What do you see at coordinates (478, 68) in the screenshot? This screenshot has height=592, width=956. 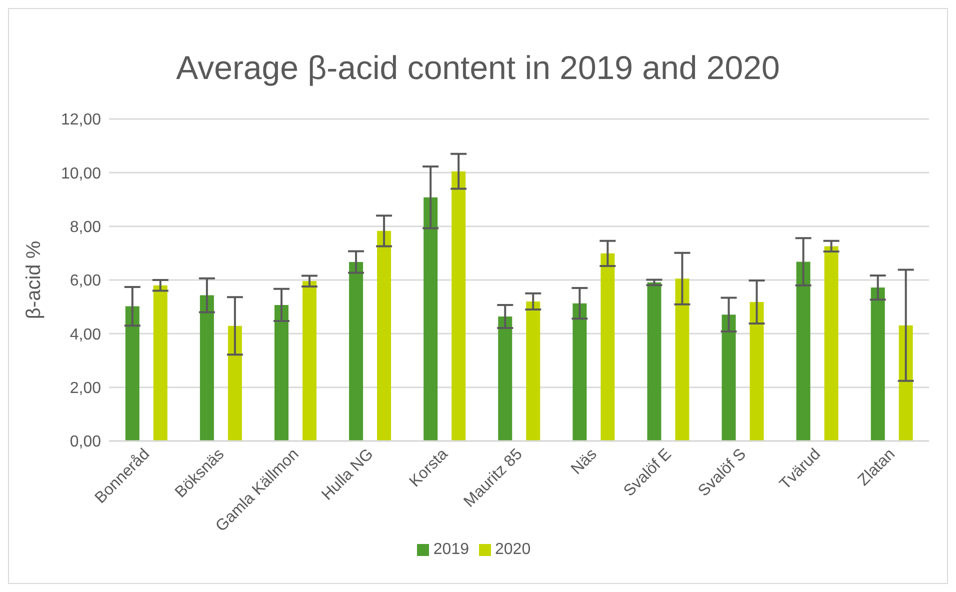 I see `chart-title: Average β-acid content in 2019 and 2020` at bounding box center [478, 68].